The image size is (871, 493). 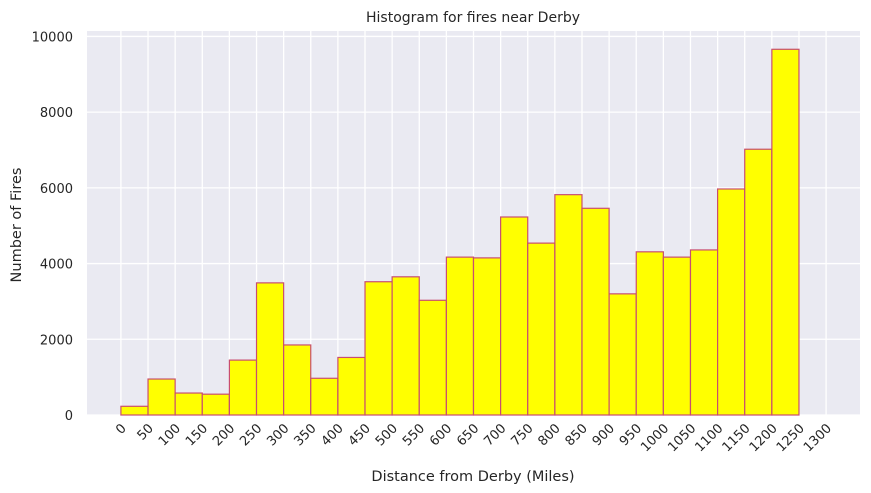 I want to click on x-tick-label: 100, so click(x=170, y=435).